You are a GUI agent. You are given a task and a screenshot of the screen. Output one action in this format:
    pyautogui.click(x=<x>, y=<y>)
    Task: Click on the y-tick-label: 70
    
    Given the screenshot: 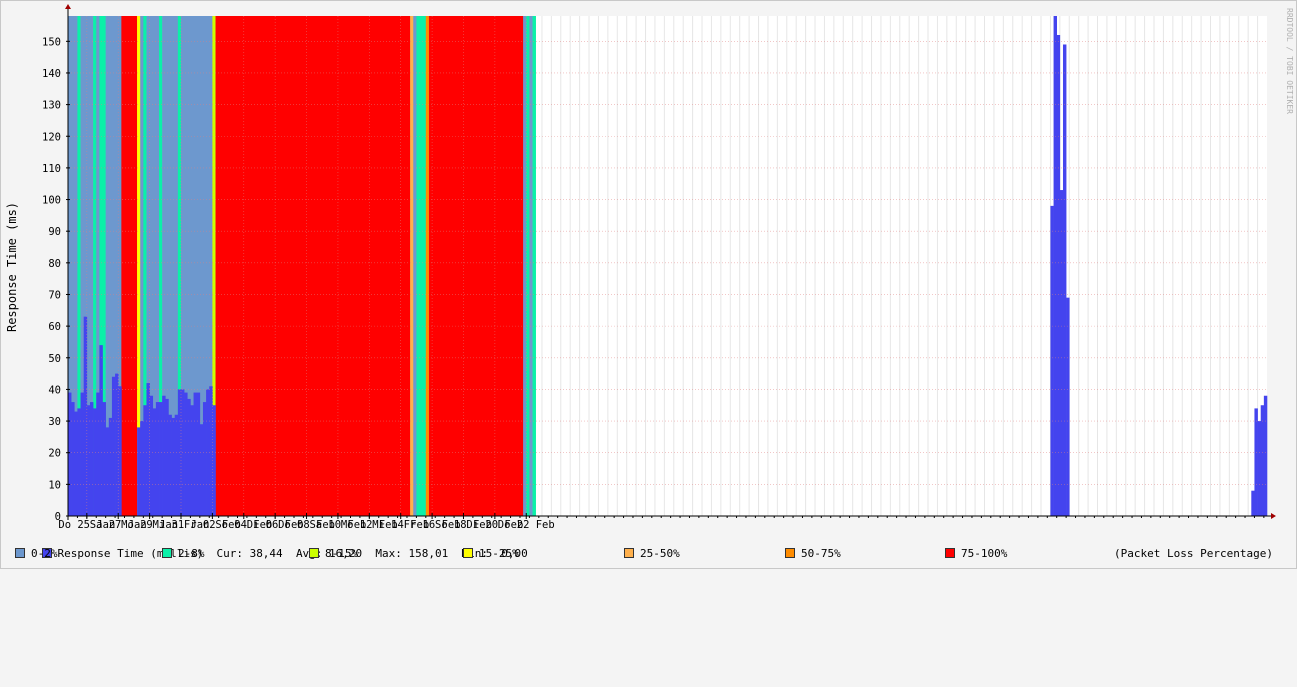 What is the action you would take?
    pyautogui.click(x=54, y=295)
    